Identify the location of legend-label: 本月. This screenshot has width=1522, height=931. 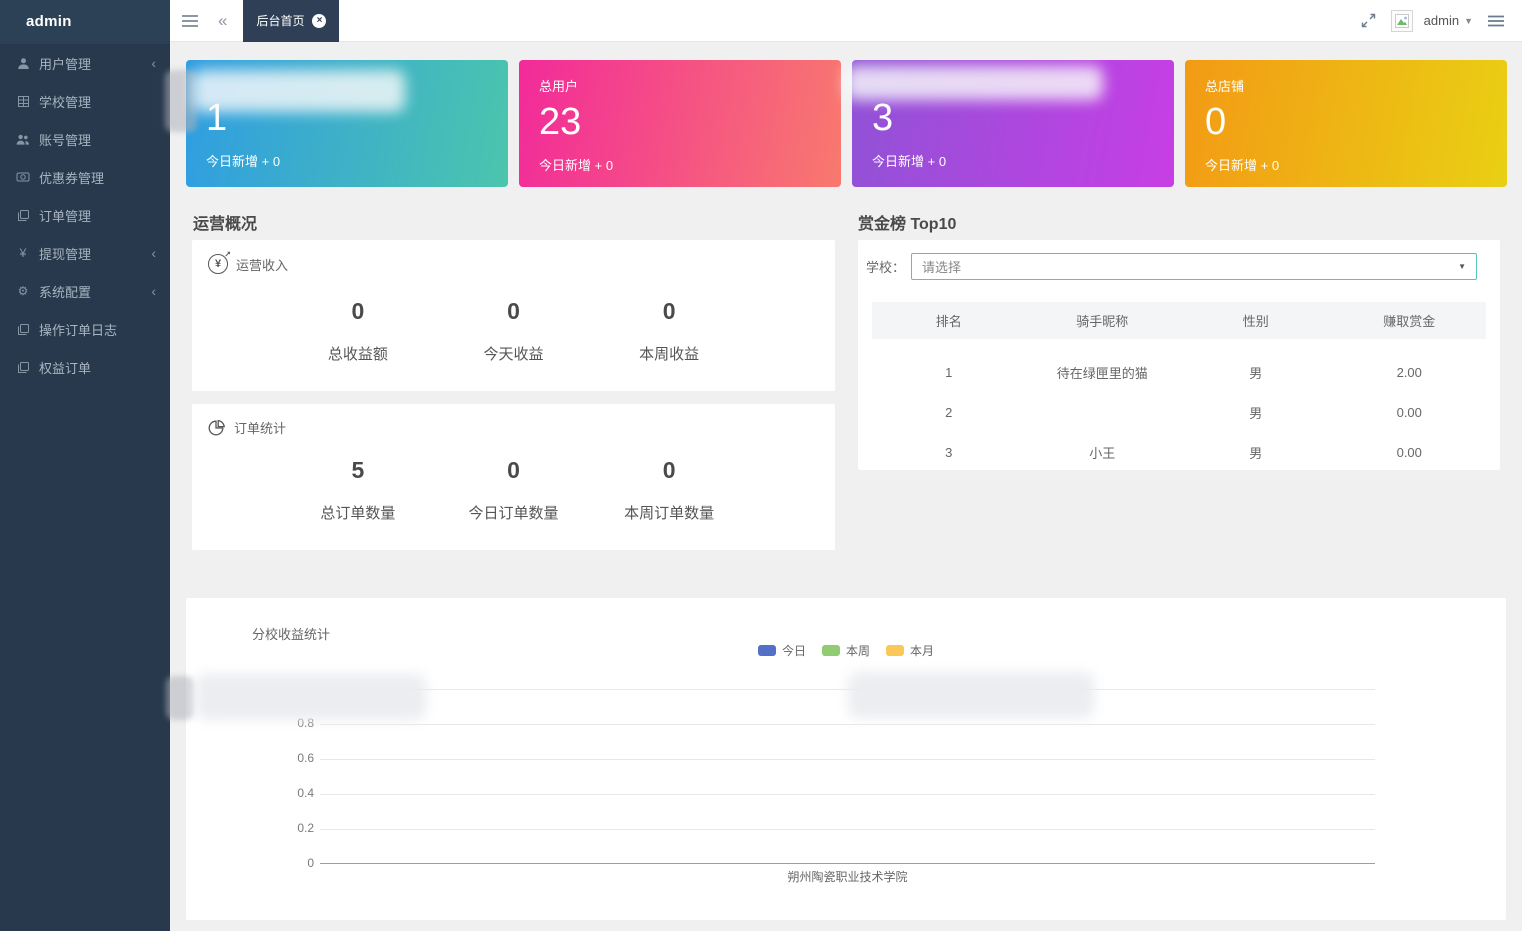
(922, 651).